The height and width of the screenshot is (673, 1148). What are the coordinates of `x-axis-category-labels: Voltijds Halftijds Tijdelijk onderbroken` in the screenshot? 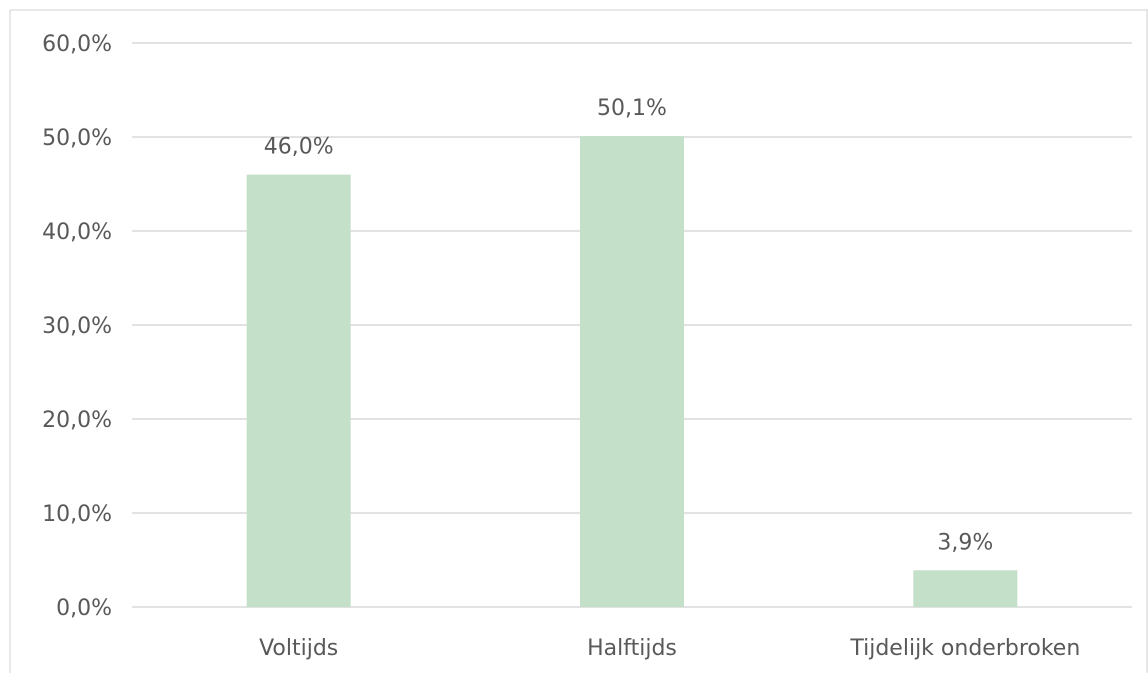 It's located at (669, 648).